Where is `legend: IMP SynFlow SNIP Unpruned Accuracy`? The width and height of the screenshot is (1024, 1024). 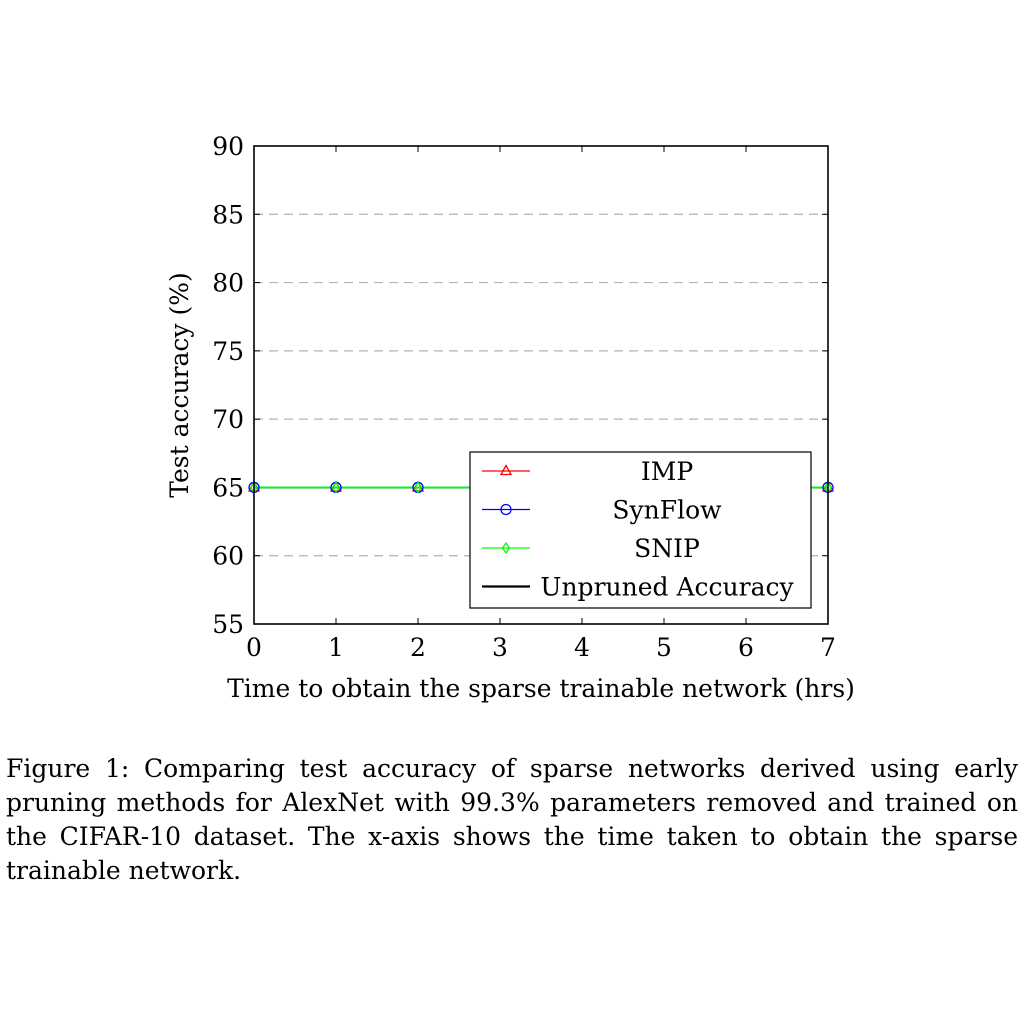 legend: IMP SynFlow SNIP Unpruned Accuracy is located at coordinates (640, 530).